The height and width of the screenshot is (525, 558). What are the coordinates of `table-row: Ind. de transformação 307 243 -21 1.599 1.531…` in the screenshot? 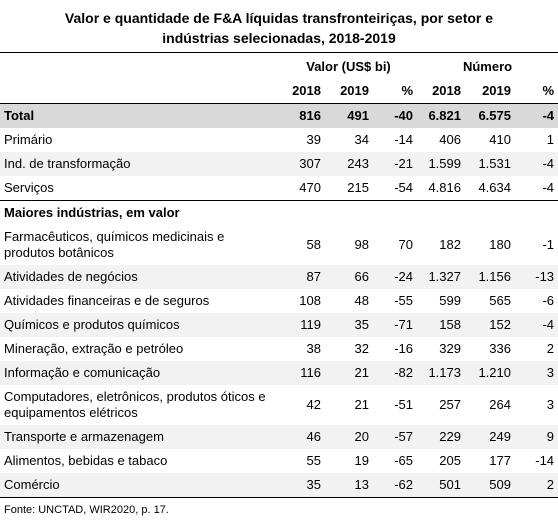 It's located at (279, 164).